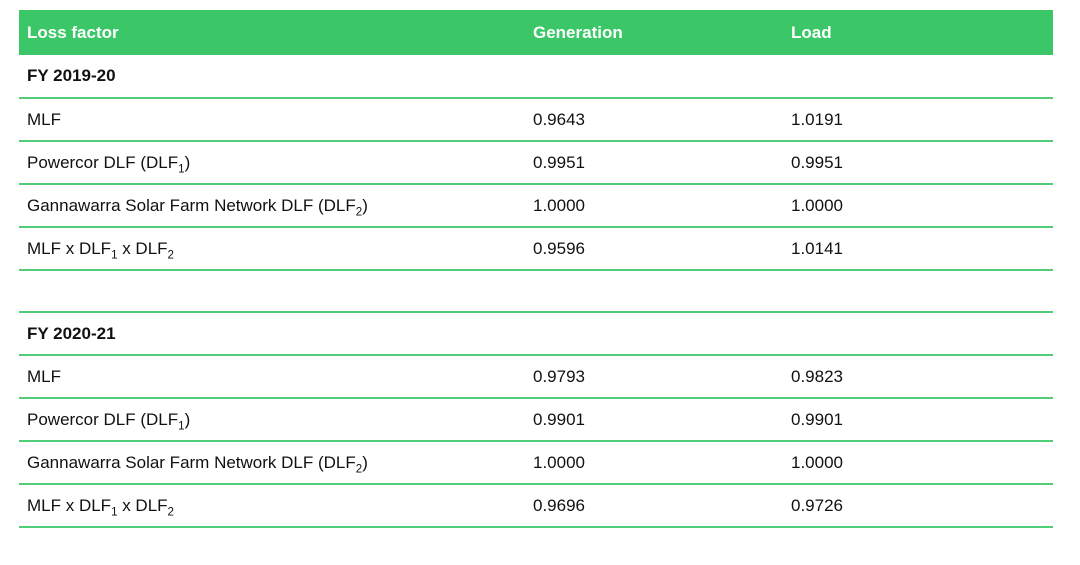  Describe the element at coordinates (654, 119) in the screenshot. I see `generation-value: 0.9643` at that location.